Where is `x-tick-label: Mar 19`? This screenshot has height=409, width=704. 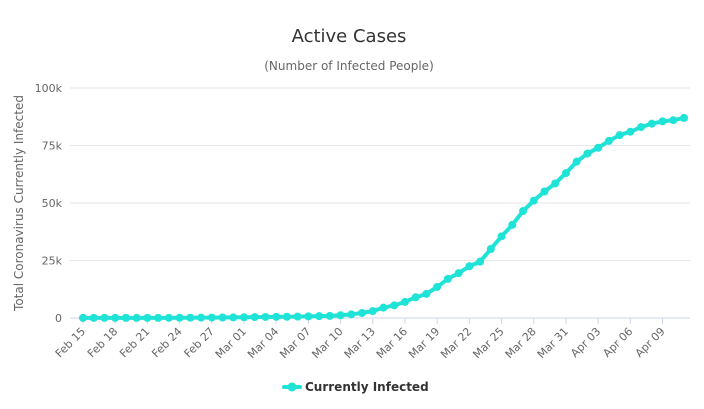
x-tick-label: Mar 19 is located at coordinates (424, 343).